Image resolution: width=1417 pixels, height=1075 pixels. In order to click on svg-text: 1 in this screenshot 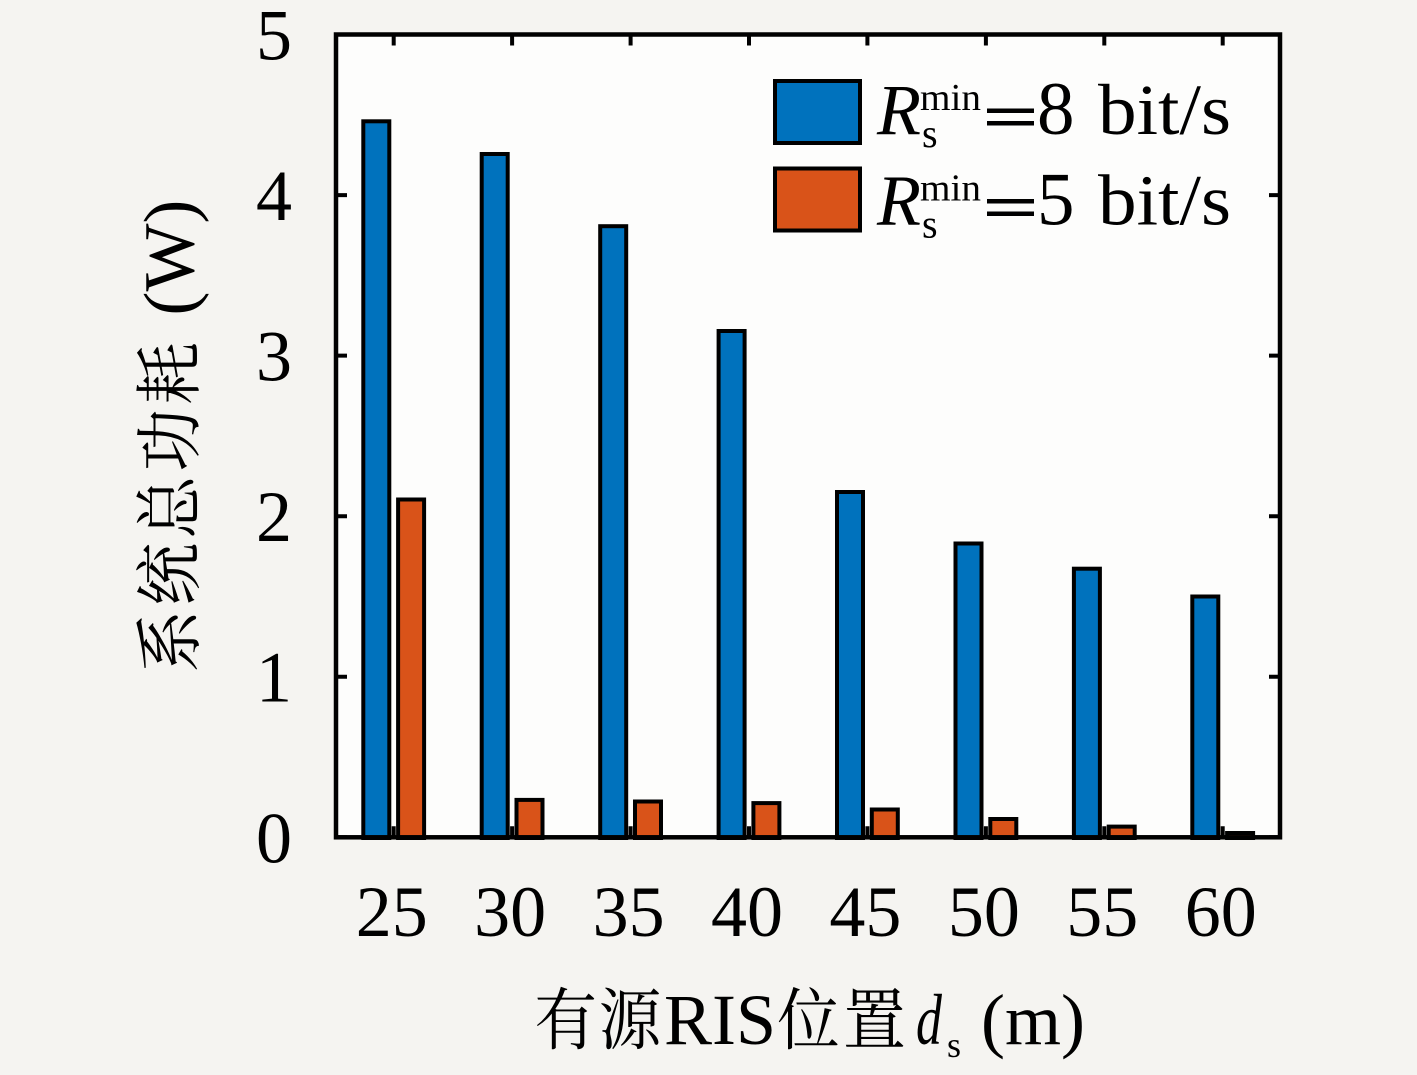, I will do `click(274, 678)`.